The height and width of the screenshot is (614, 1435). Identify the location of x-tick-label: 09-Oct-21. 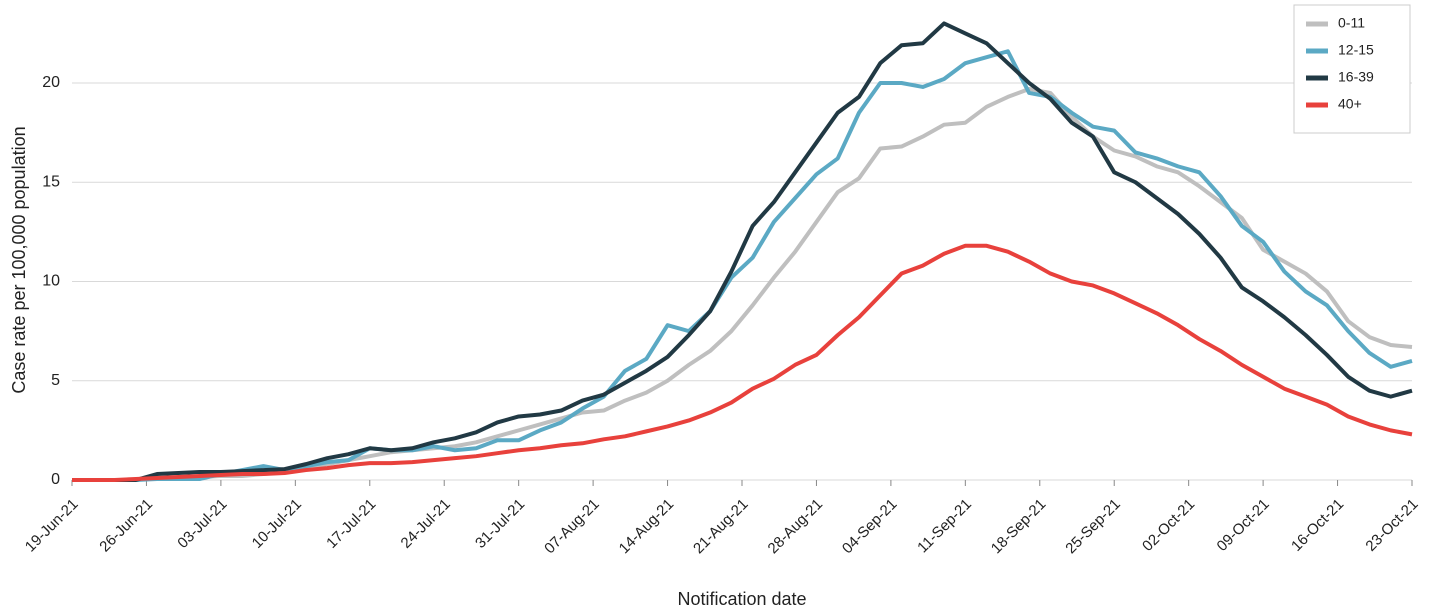
(1243, 525).